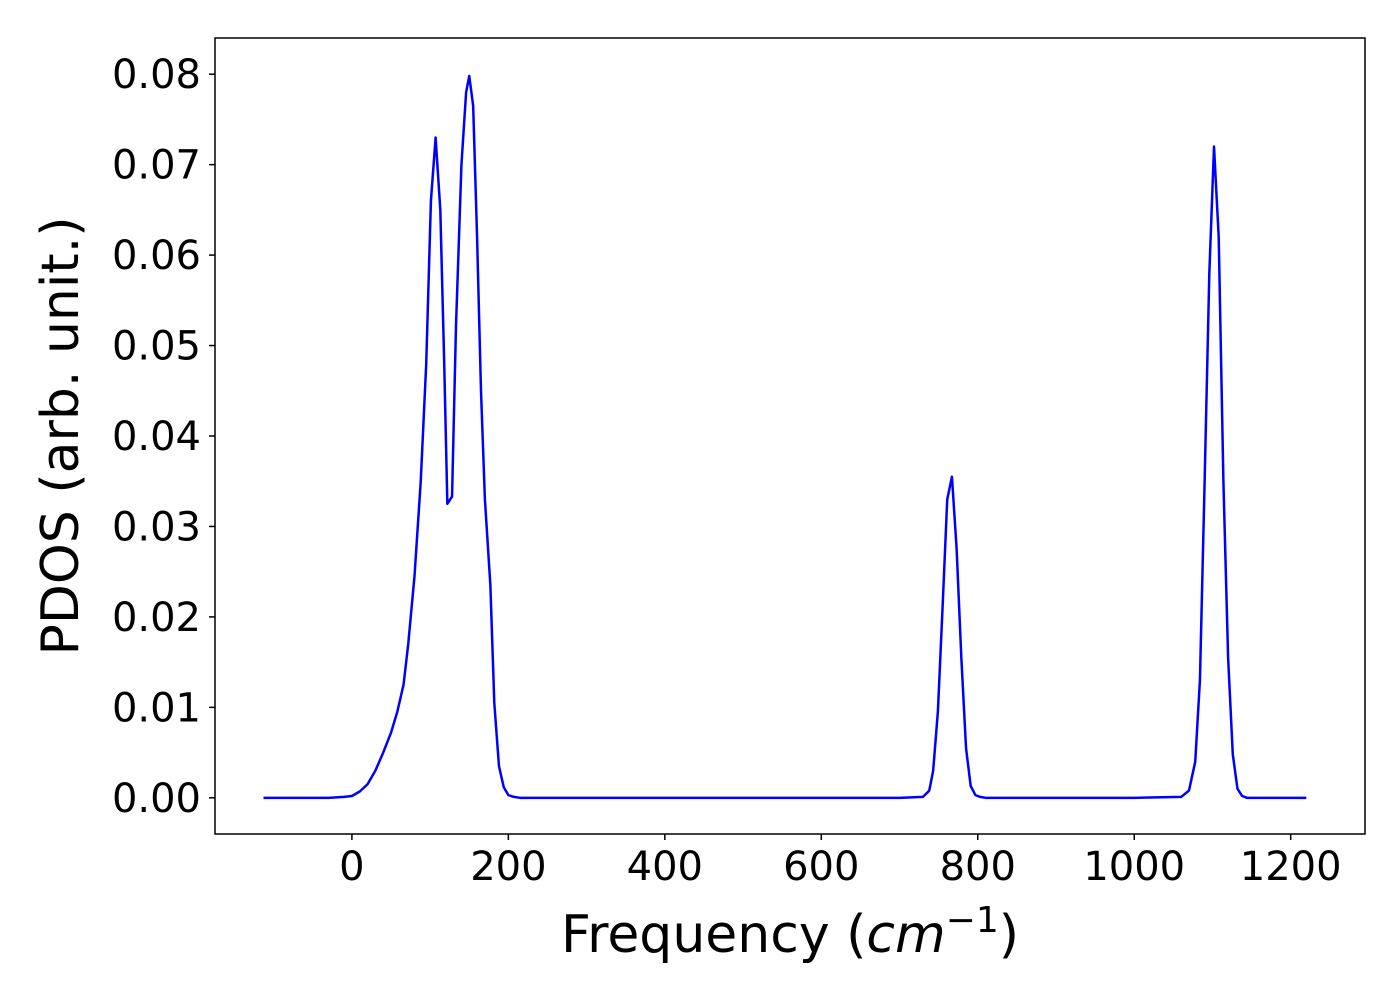 The height and width of the screenshot is (1000, 1400). What do you see at coordinates (156, 256) in the screenshot?
I see `y-tick-label: 0.06` at bounding box center [156, 256].